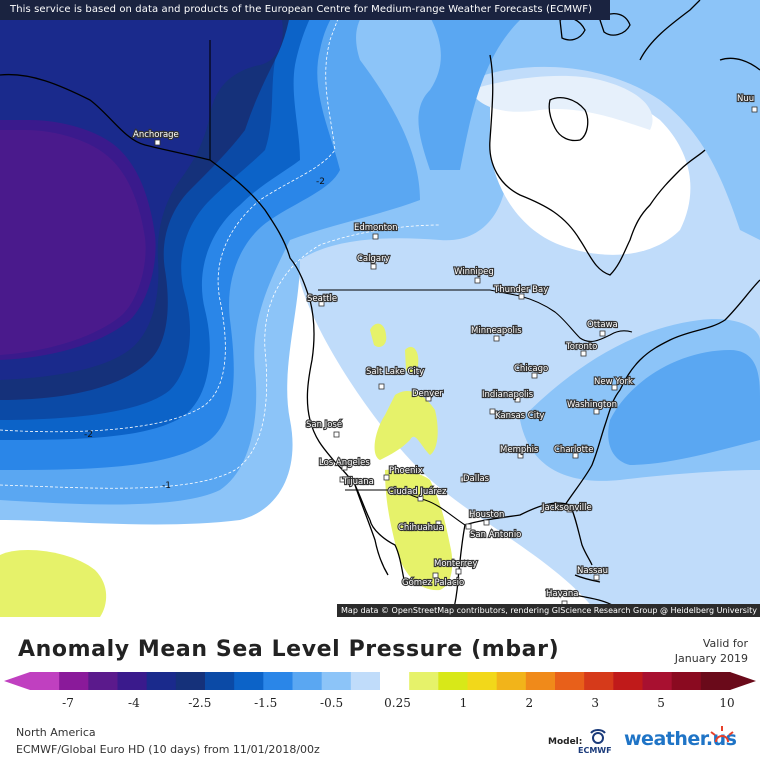 The width and height of the screenshot is (760, 760). I want to click on brand-logo: weather.us, so click(680, 739).